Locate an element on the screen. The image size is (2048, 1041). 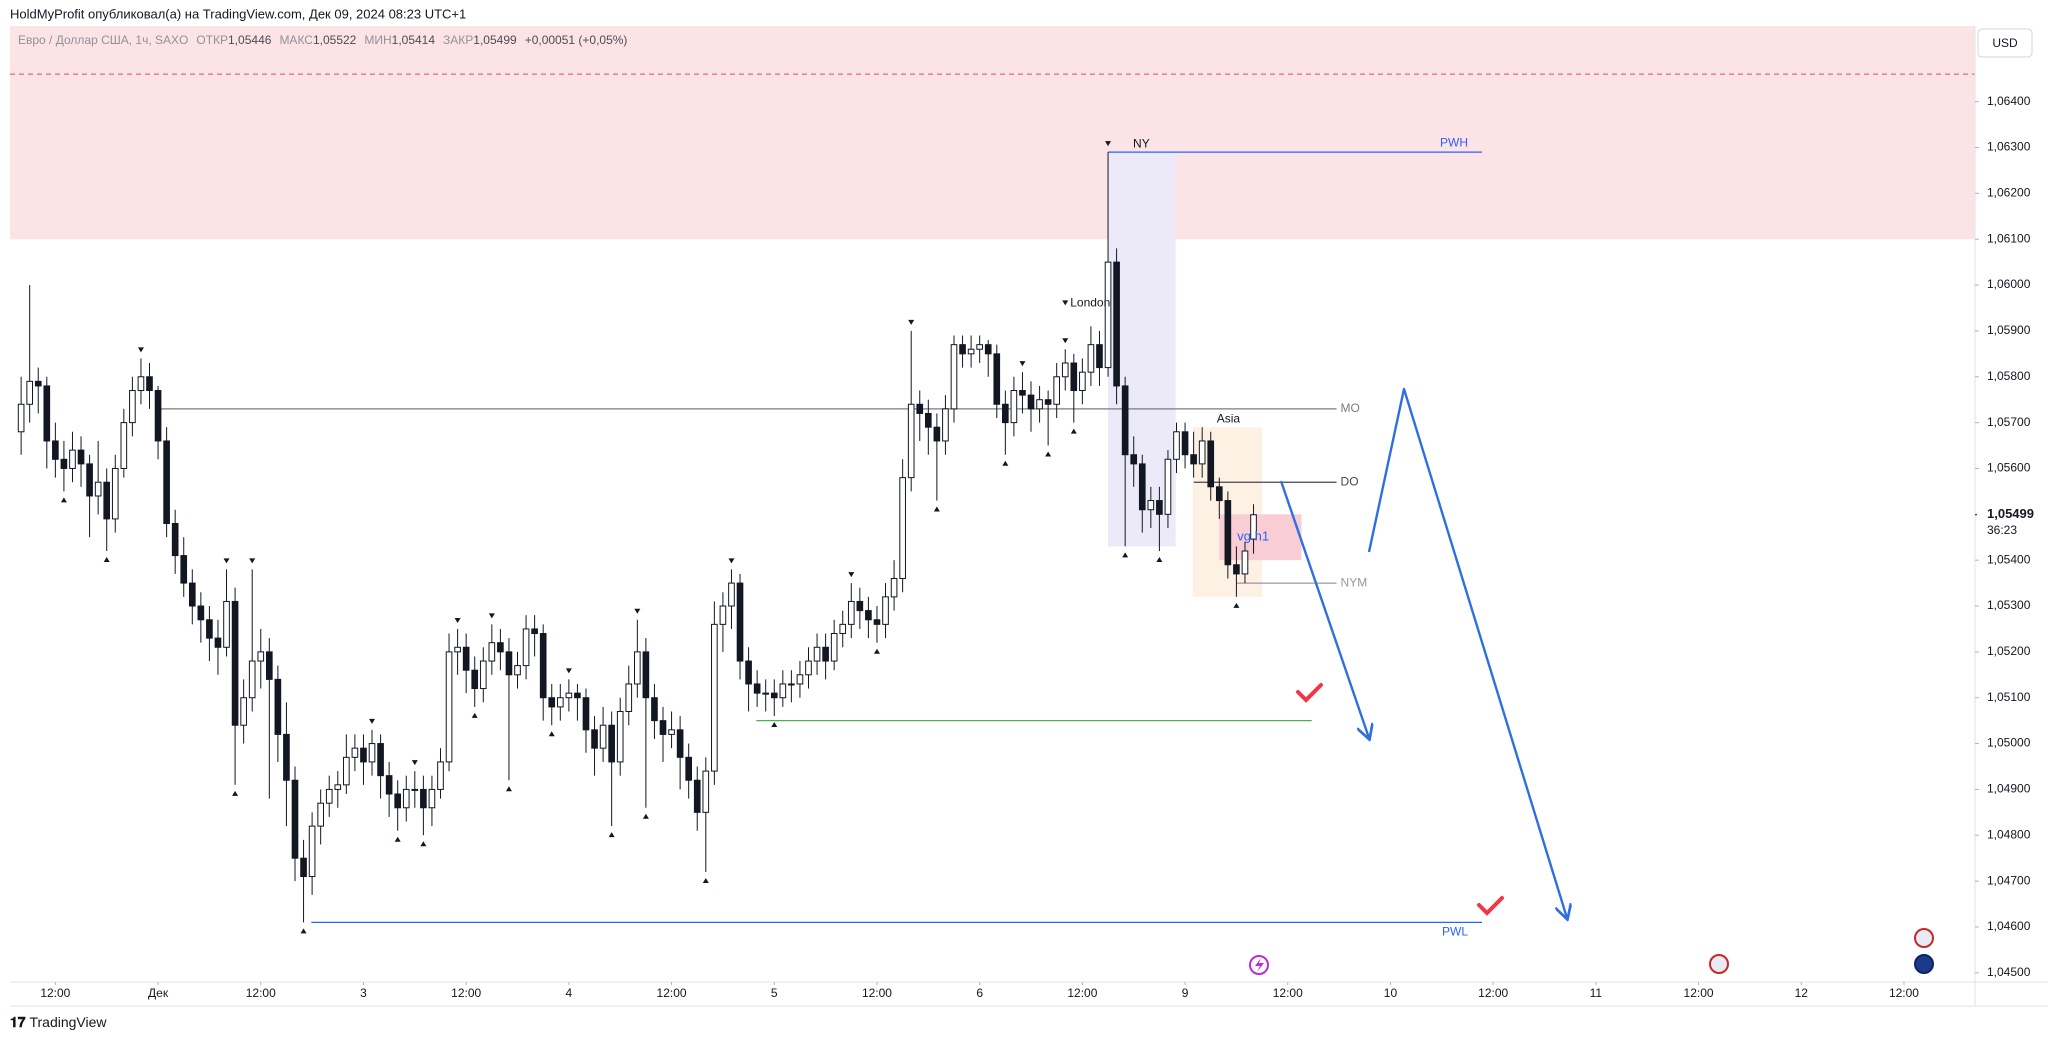
ohlc-value: 1,05499 is located at coordinates (495, 40).